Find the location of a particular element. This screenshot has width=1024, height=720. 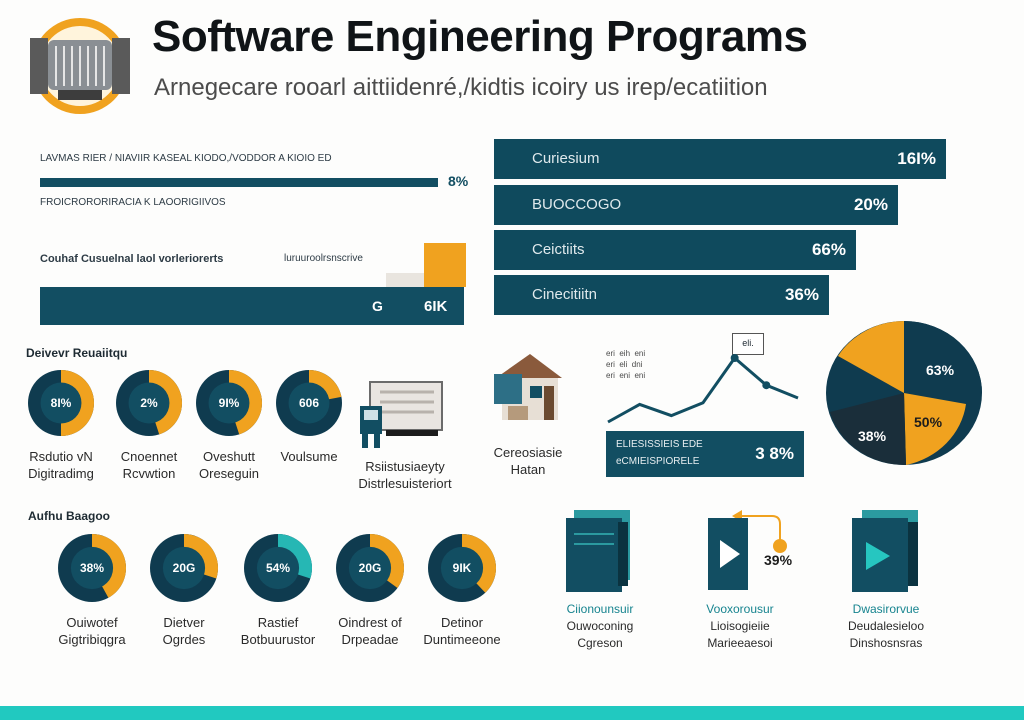

section-2-donut-5-caption: Detinor Duntimeeone is located at coordinates (462, 631).